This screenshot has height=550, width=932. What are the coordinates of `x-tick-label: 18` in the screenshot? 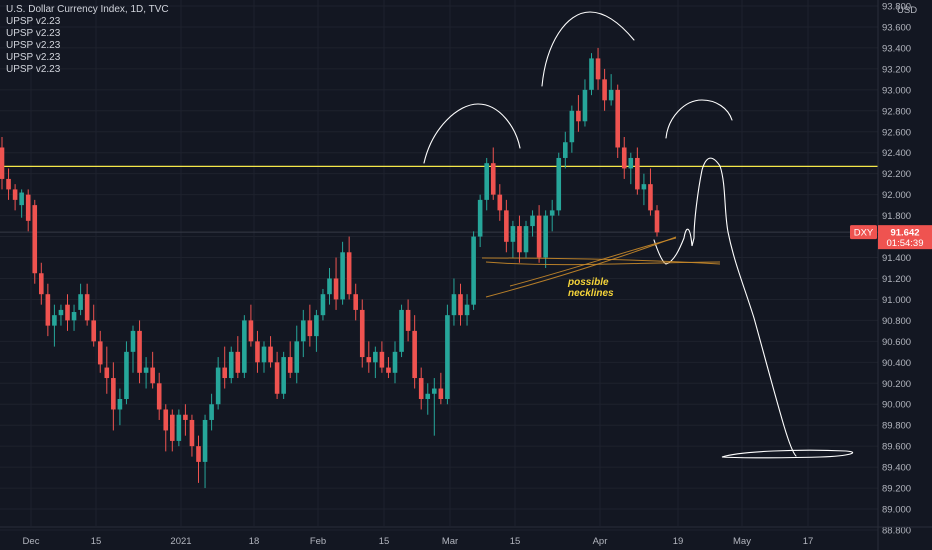 It's located at (254, 541).